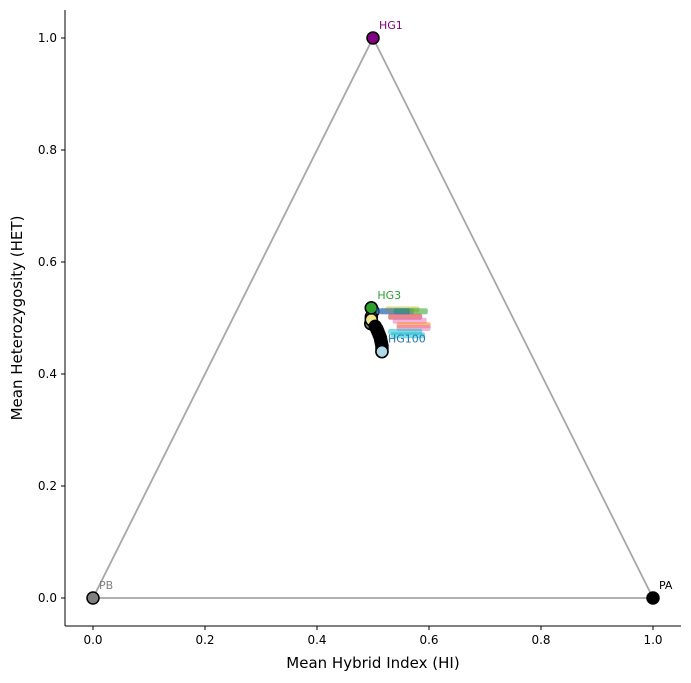 The image size is (691, 683). Describe the element at coordinates (47, 150) in the screenshot. I see `y-tick-label: 0.8` at that location.